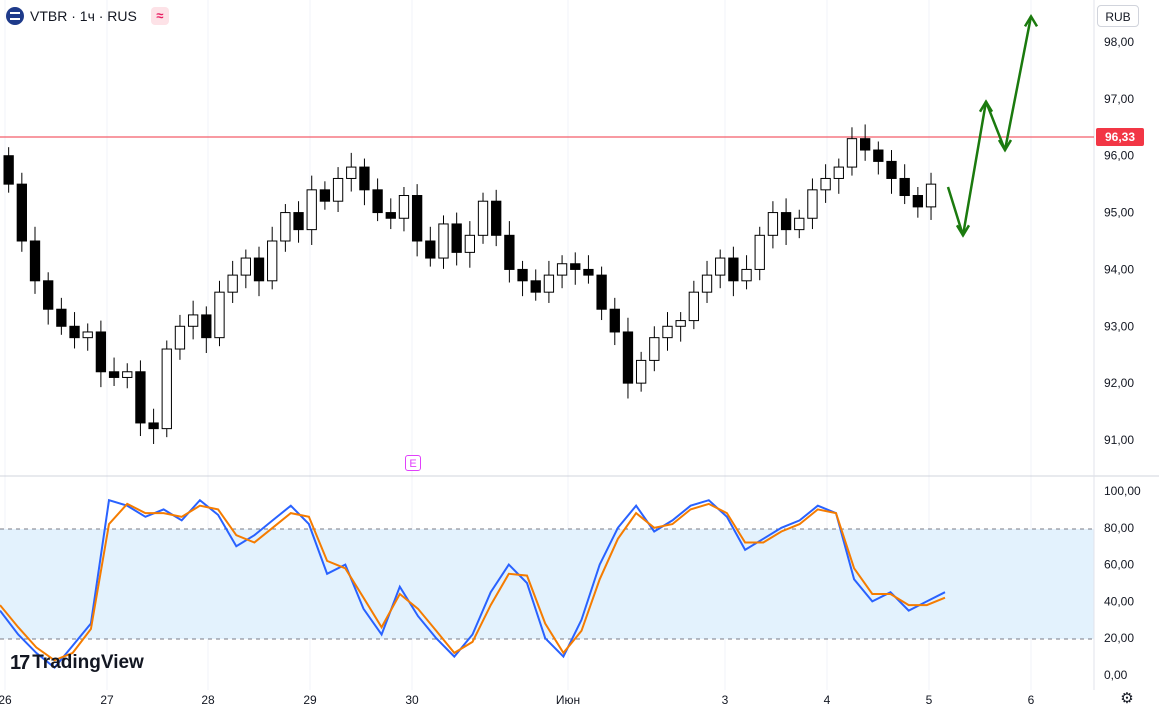  Describe the element at coordinates (413, 463) in the screenshot. I see `earnings-marker: E` at that location.